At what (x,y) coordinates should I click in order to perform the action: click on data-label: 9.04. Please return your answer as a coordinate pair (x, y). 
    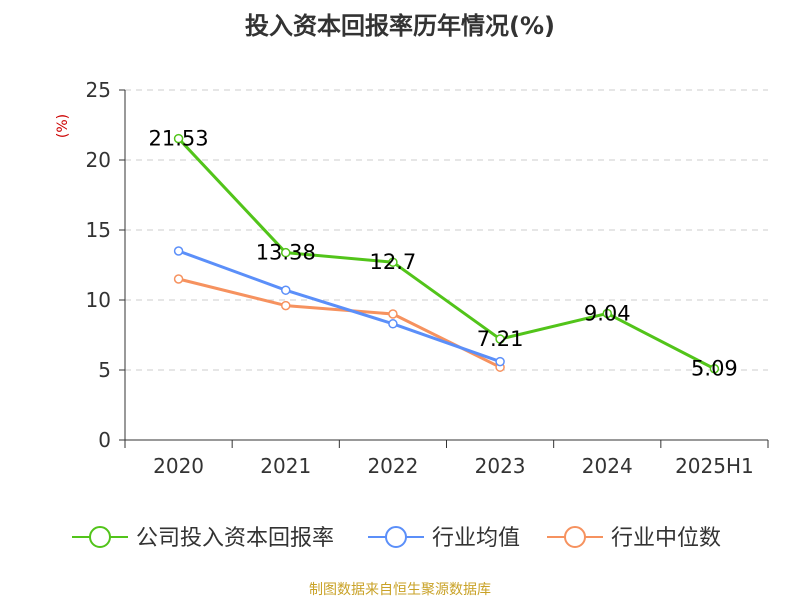
    Looking at the image, I should click on (607, 313).